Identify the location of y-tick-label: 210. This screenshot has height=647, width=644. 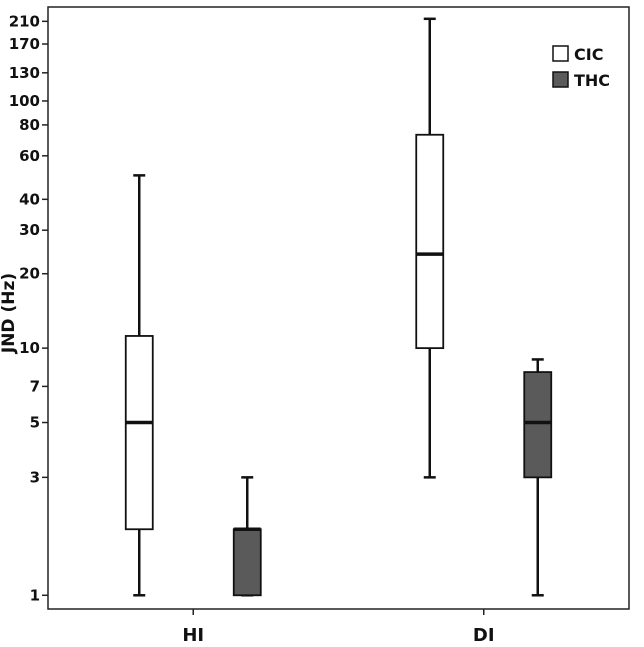
(24, 21).